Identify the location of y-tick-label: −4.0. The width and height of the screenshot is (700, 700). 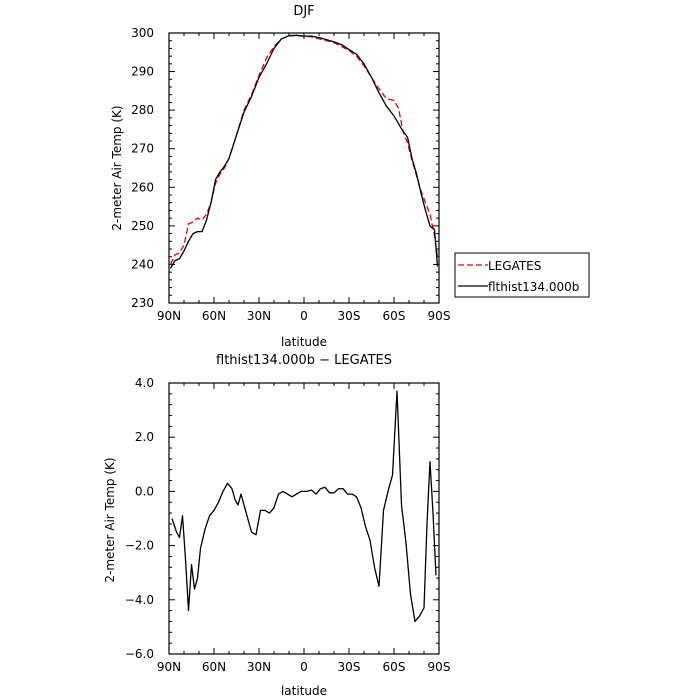
(139, 600).